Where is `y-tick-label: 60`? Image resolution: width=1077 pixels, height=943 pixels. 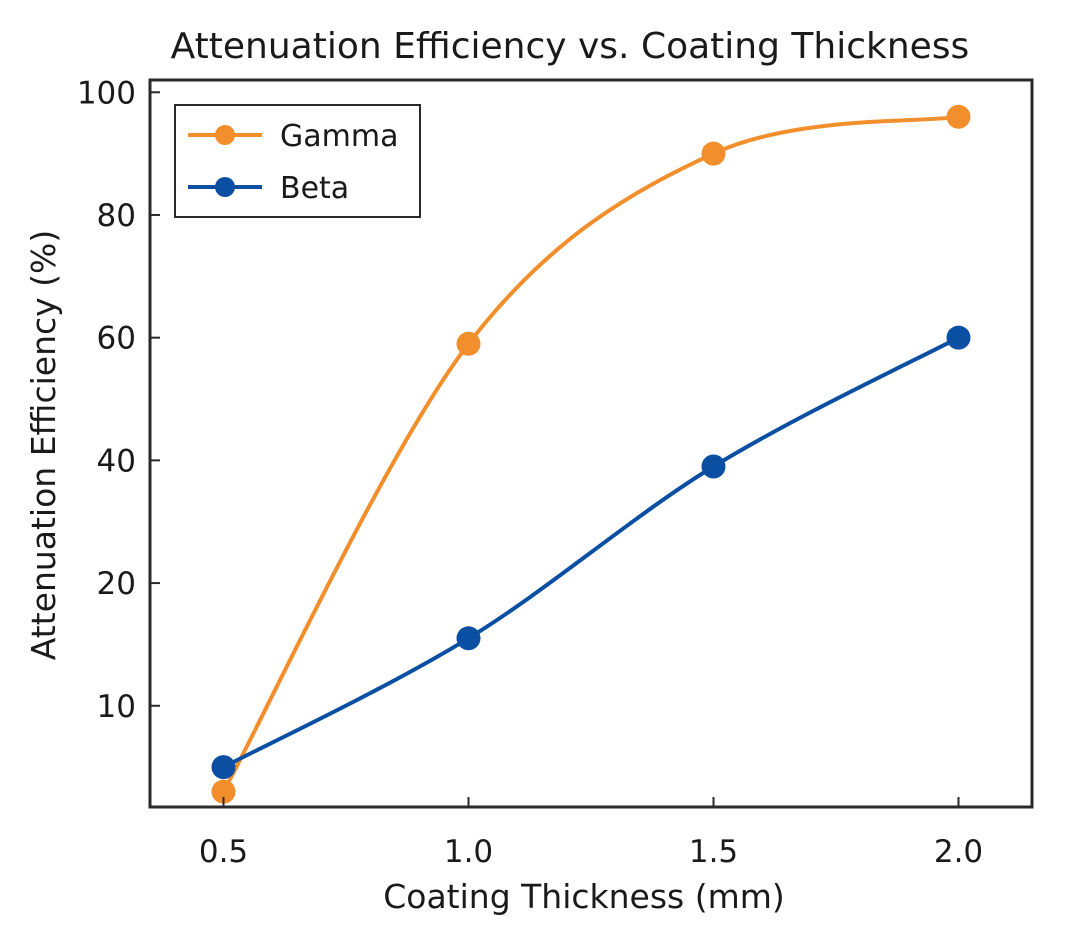 y-tick-label: 60 is located at coordinates (116, 339).